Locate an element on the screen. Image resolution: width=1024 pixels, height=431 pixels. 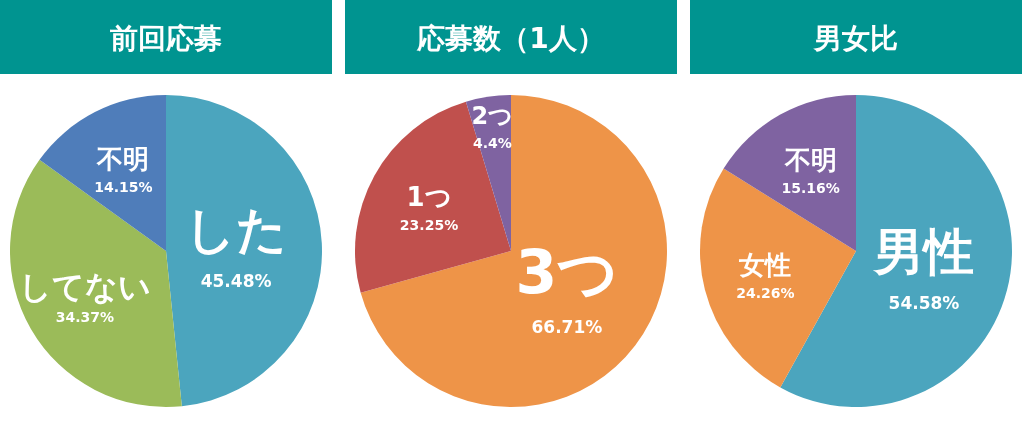
slice-label: 女性 is located at coordinates (765, 265).